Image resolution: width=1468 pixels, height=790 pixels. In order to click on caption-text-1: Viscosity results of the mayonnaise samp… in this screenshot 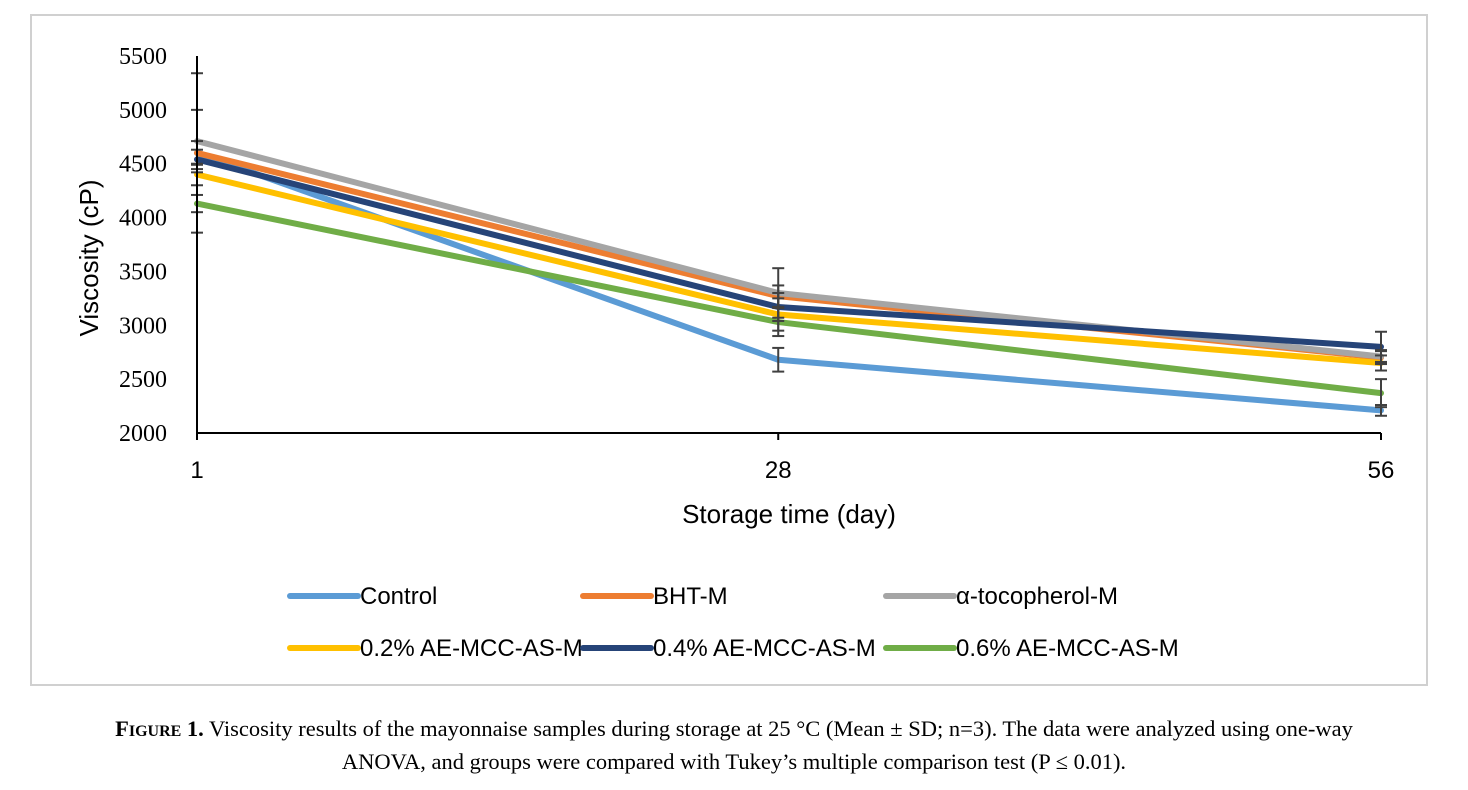, I will do `click(778, 728)`.